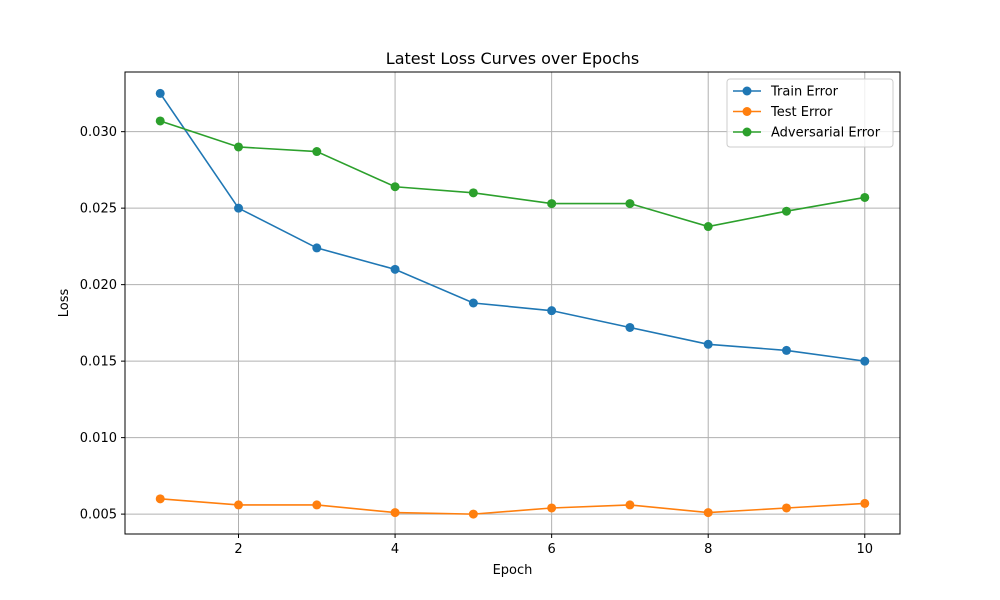  I want to click on legend-box, so click(810, 113).